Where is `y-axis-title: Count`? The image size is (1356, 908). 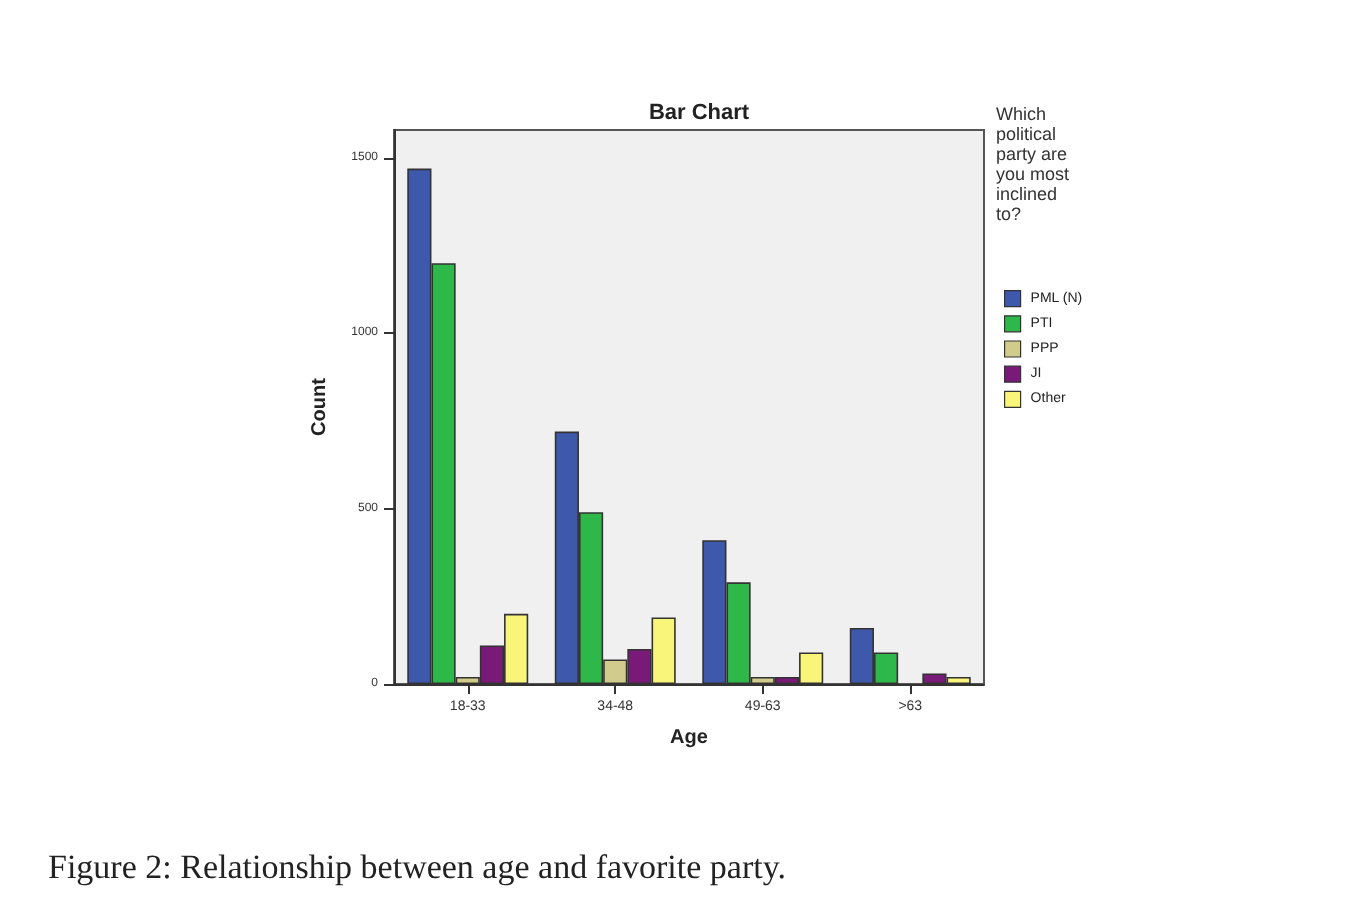 y-axis-title: Count is located at coordinates (320, 406).